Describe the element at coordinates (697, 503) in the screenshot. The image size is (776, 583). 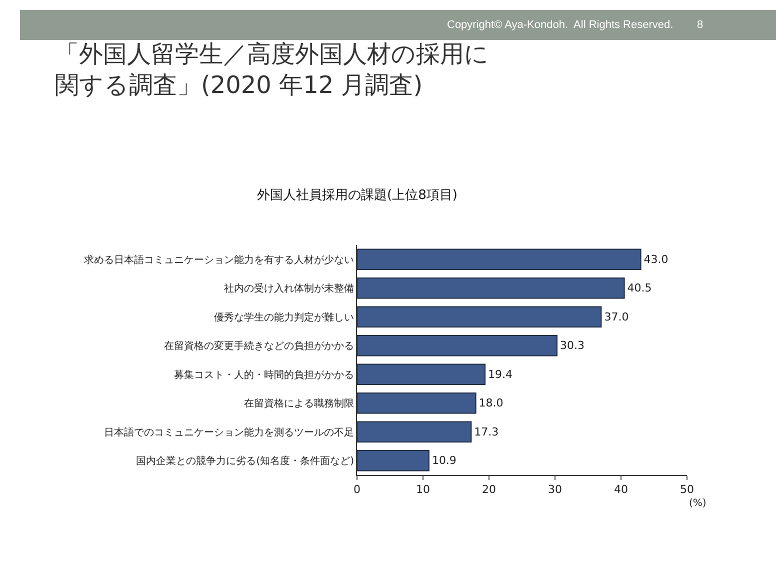
I see `x-axis-title: (%)` at that location.